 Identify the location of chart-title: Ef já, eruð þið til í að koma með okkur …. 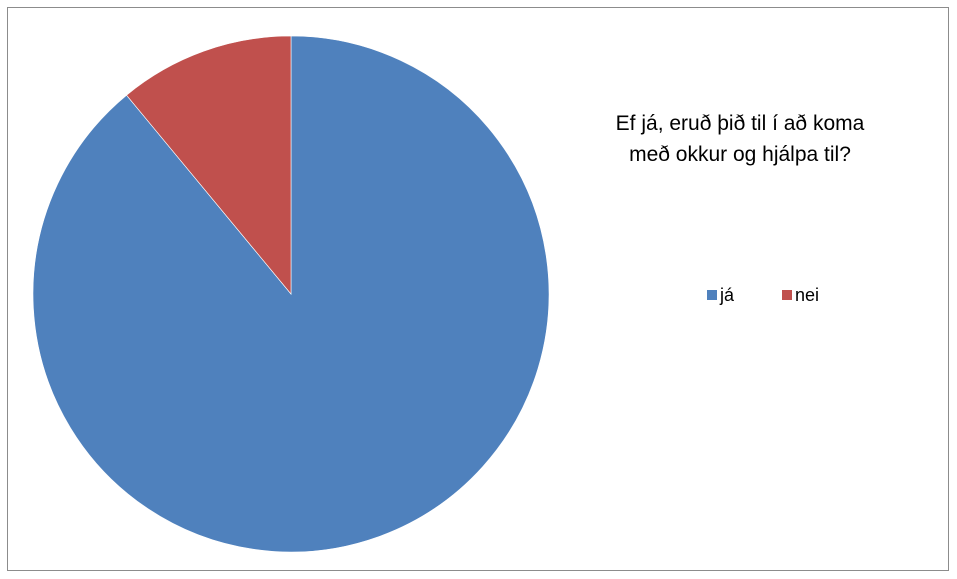
(740, 139).